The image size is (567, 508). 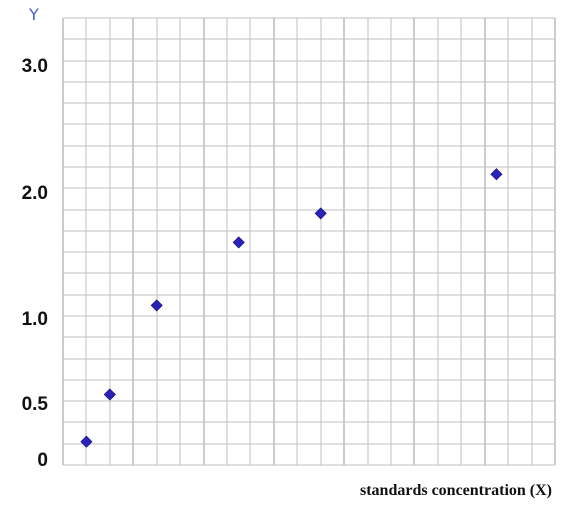 I want to click on y-axis-label: Y, so click(x=33, y=14).